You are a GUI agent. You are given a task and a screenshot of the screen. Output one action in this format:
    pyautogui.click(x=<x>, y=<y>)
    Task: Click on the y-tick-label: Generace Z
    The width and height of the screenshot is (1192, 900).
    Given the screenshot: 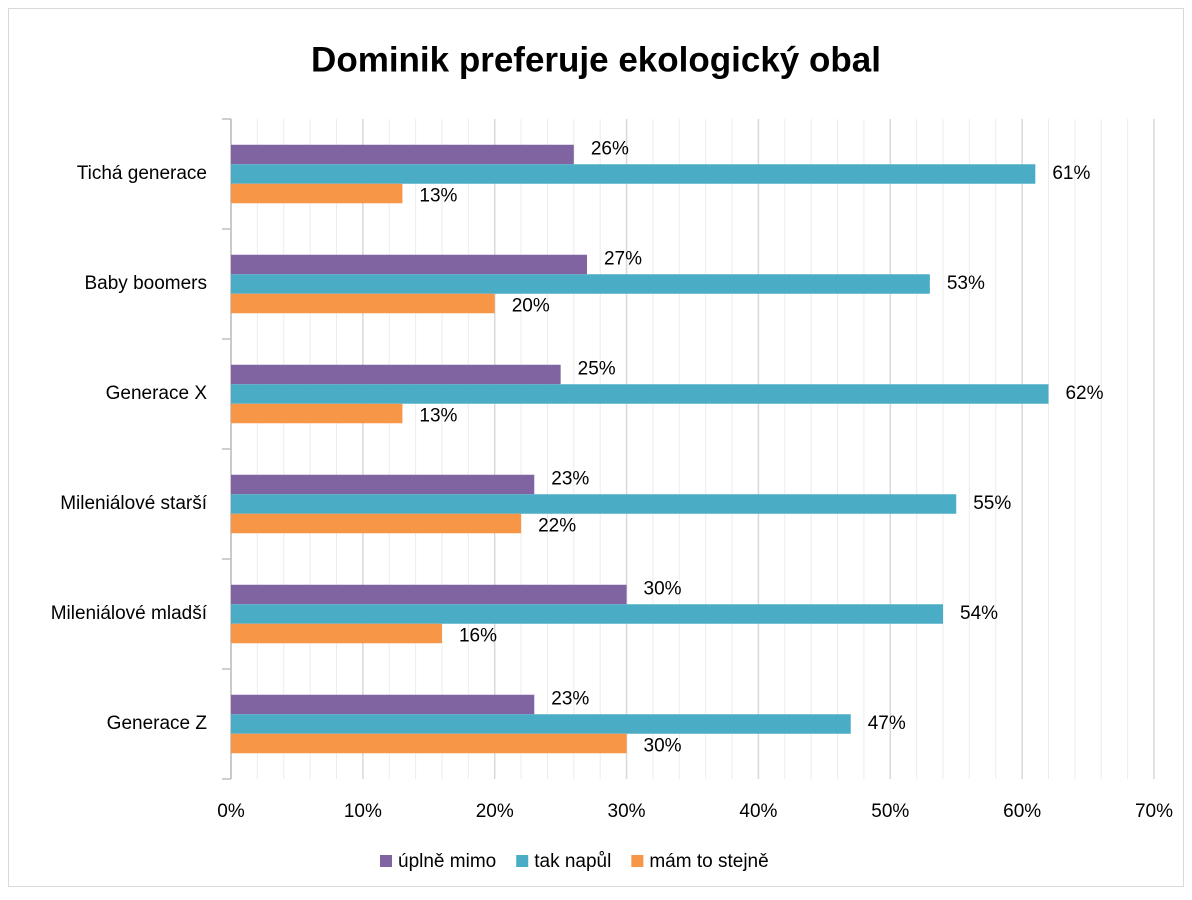 What is the action you would take?
    pyautogui.click(x=157, y=723)
    